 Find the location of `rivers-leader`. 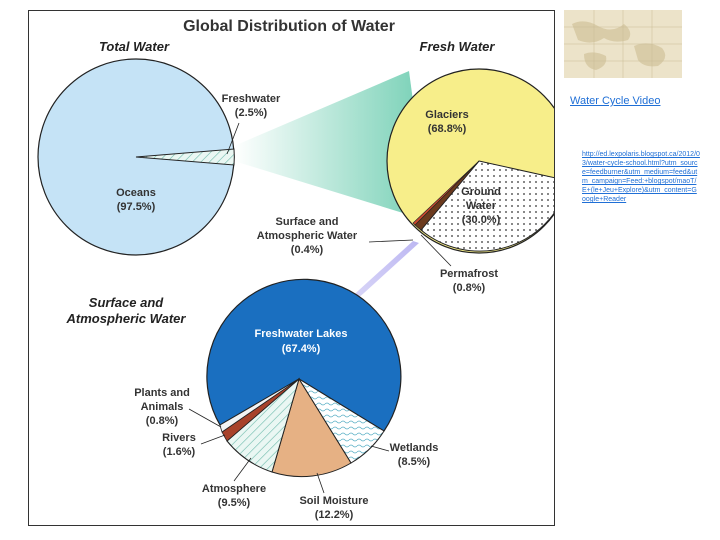

rivers-leader is located at coordinates (213, 439).